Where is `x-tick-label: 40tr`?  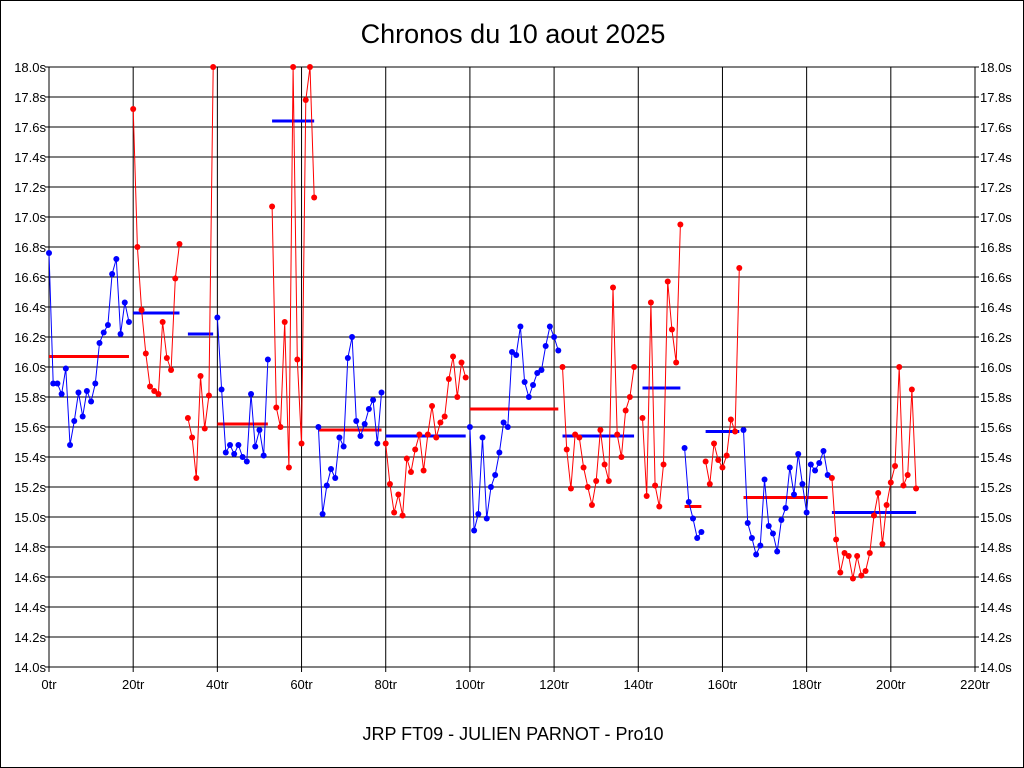 x-tick-label: 40tr is located at coordinates (217, 684).